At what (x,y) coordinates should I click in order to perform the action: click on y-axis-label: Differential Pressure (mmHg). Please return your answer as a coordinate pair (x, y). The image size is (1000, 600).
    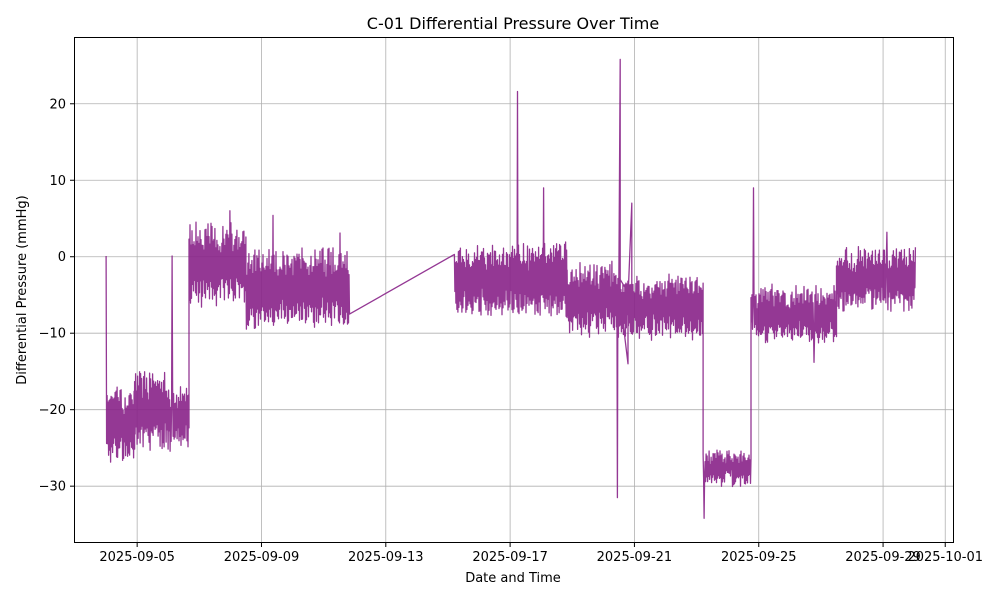
    Looking at the image, I should click on (22, 289).